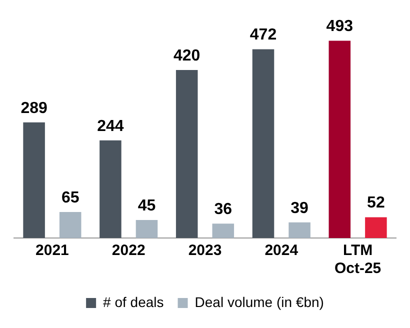  Describe the element at coordinates (223, 209) in the screenshot. I see `data-label: 36` at that location.